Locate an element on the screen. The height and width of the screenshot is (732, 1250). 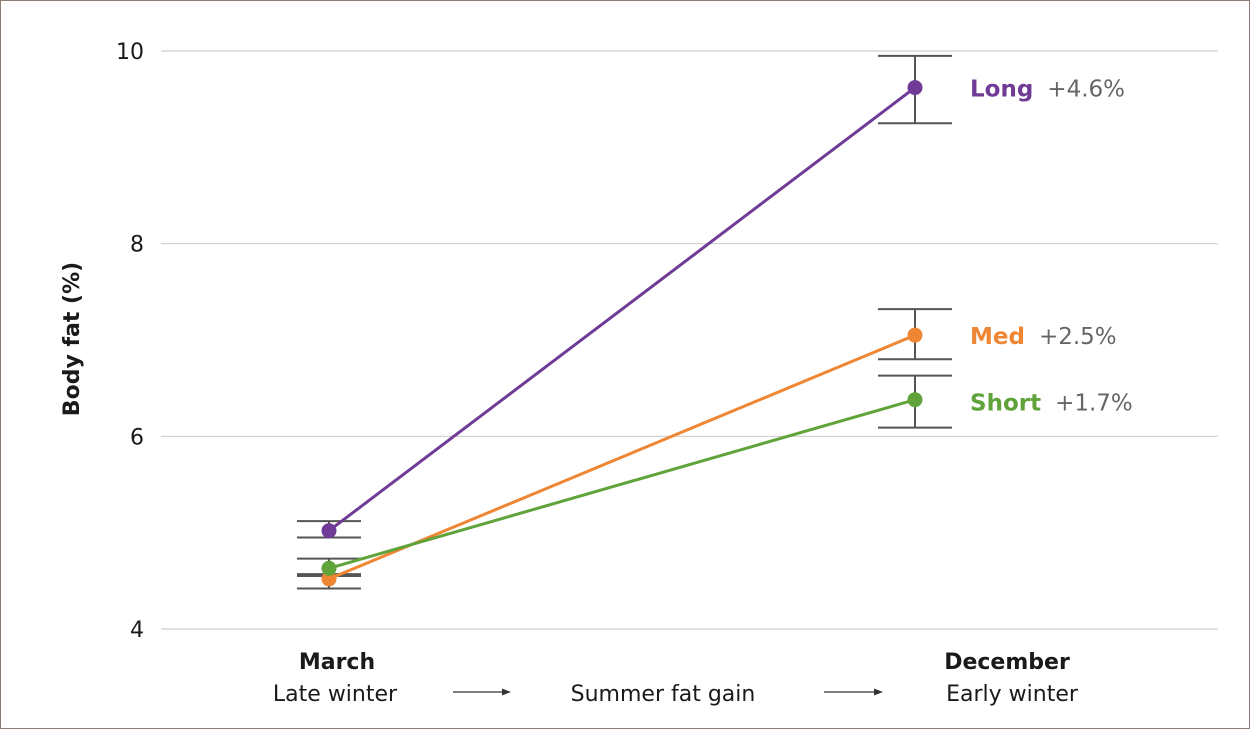
y-tick-label: 10 is located at coordinates (130, 52).